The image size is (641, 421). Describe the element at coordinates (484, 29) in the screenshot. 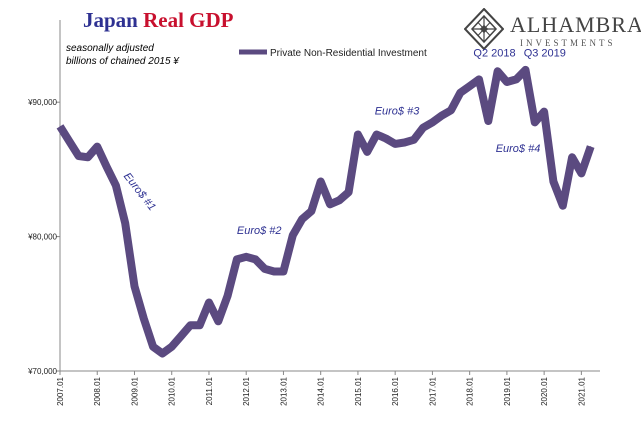

I see `alhambra-lattice-logo-icon` at that location.